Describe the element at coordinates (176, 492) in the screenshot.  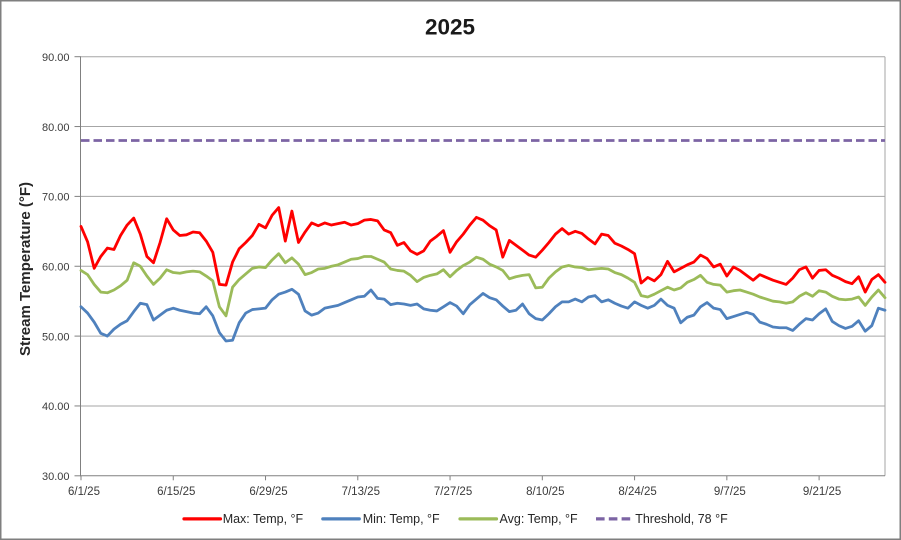
I see `svg-text: 6/15/25` at that location.